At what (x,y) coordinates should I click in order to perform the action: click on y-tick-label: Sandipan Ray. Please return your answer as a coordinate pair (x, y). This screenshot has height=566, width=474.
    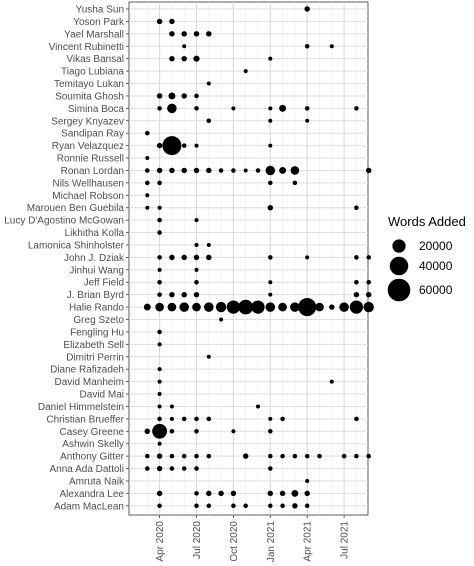
    Looking at the image, I should click on (92, 134).